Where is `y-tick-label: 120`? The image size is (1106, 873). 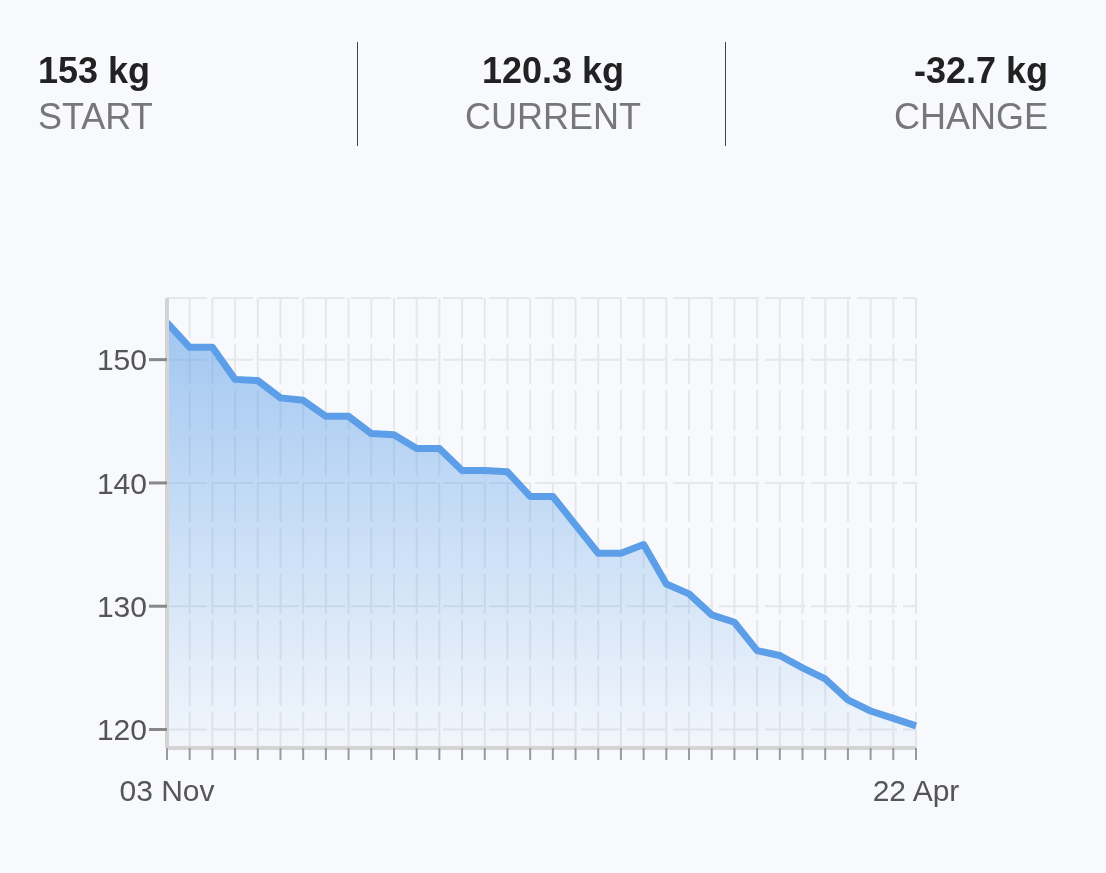
y-tick-label: 120 is located at coordinates (121, 730).